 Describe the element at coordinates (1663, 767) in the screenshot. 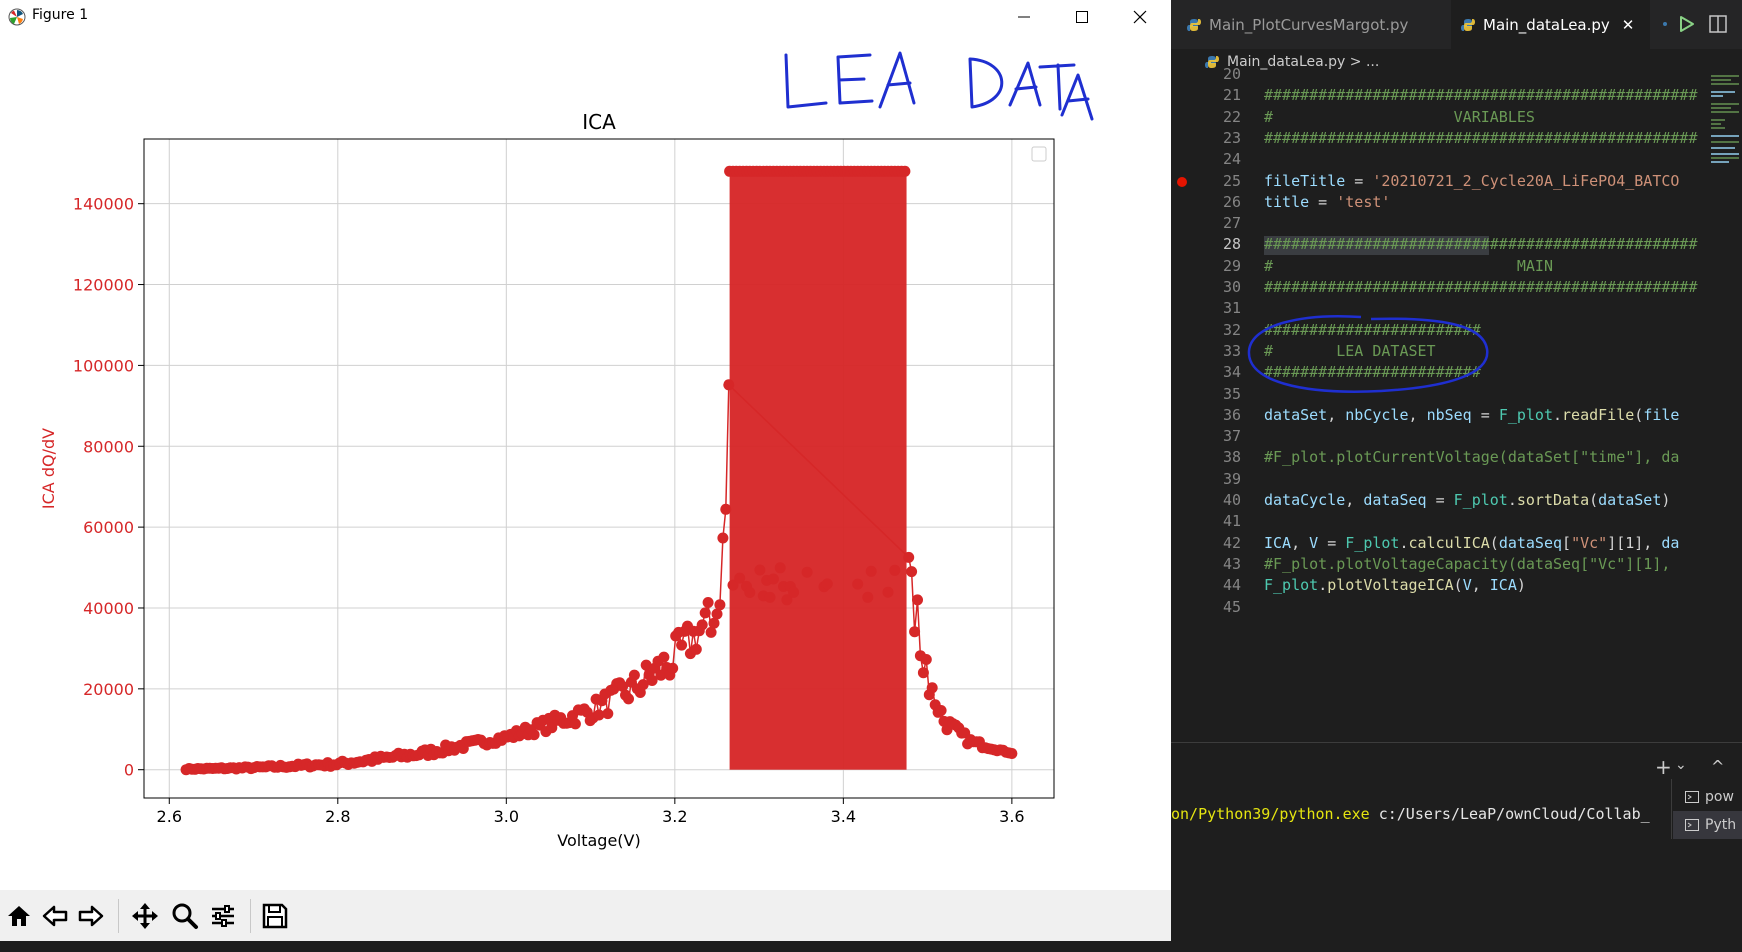

I see `new-terminal-button: +` at that location.